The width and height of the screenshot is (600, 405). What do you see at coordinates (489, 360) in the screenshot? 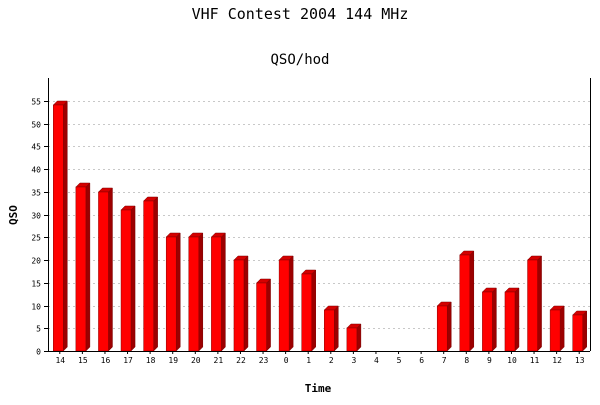
I see `x-tick-label: 9` at bounding box center [489, 360].